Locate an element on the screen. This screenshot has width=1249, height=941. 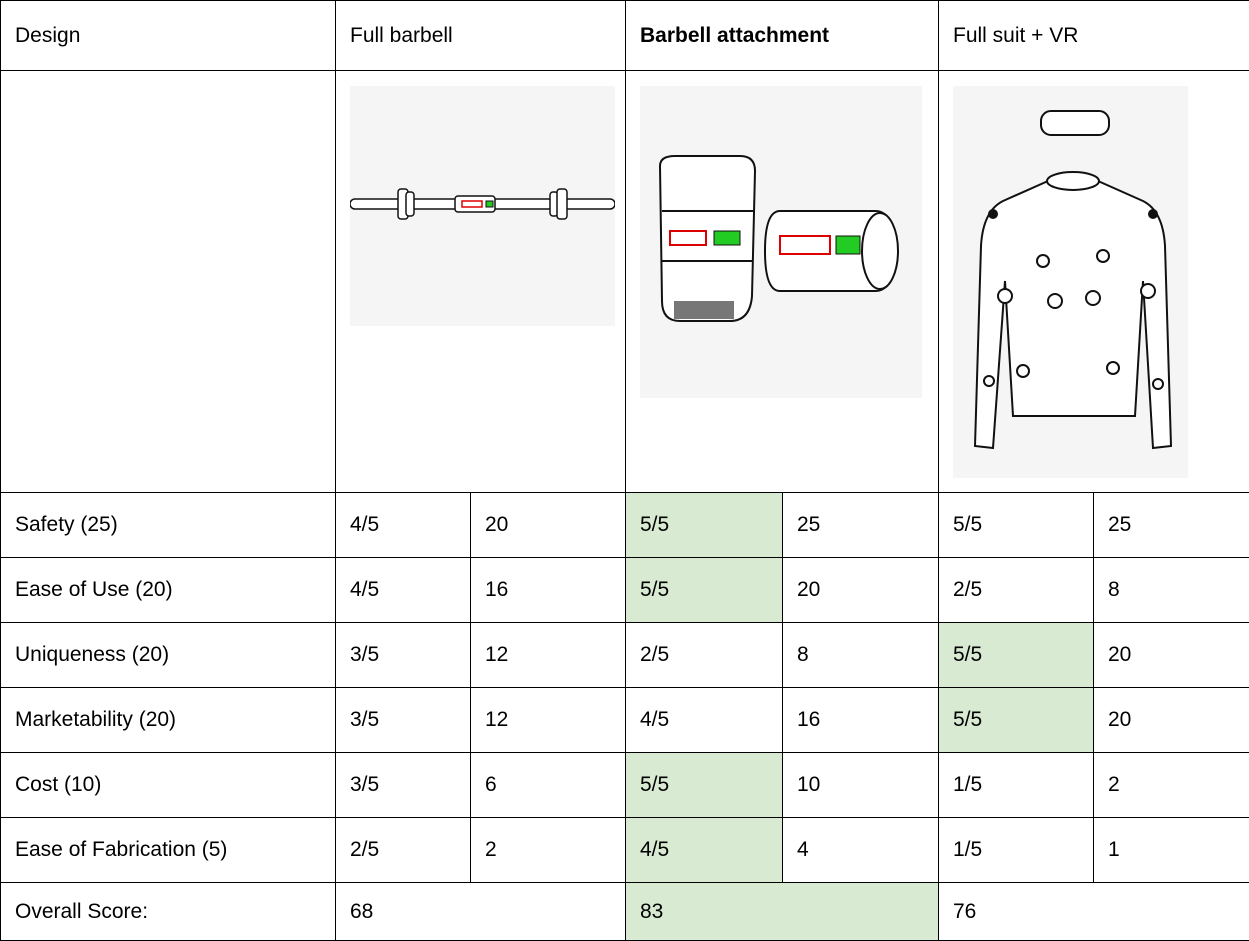
criterion: Ease of Fabrication (5) is located at coordinates (168, 850).